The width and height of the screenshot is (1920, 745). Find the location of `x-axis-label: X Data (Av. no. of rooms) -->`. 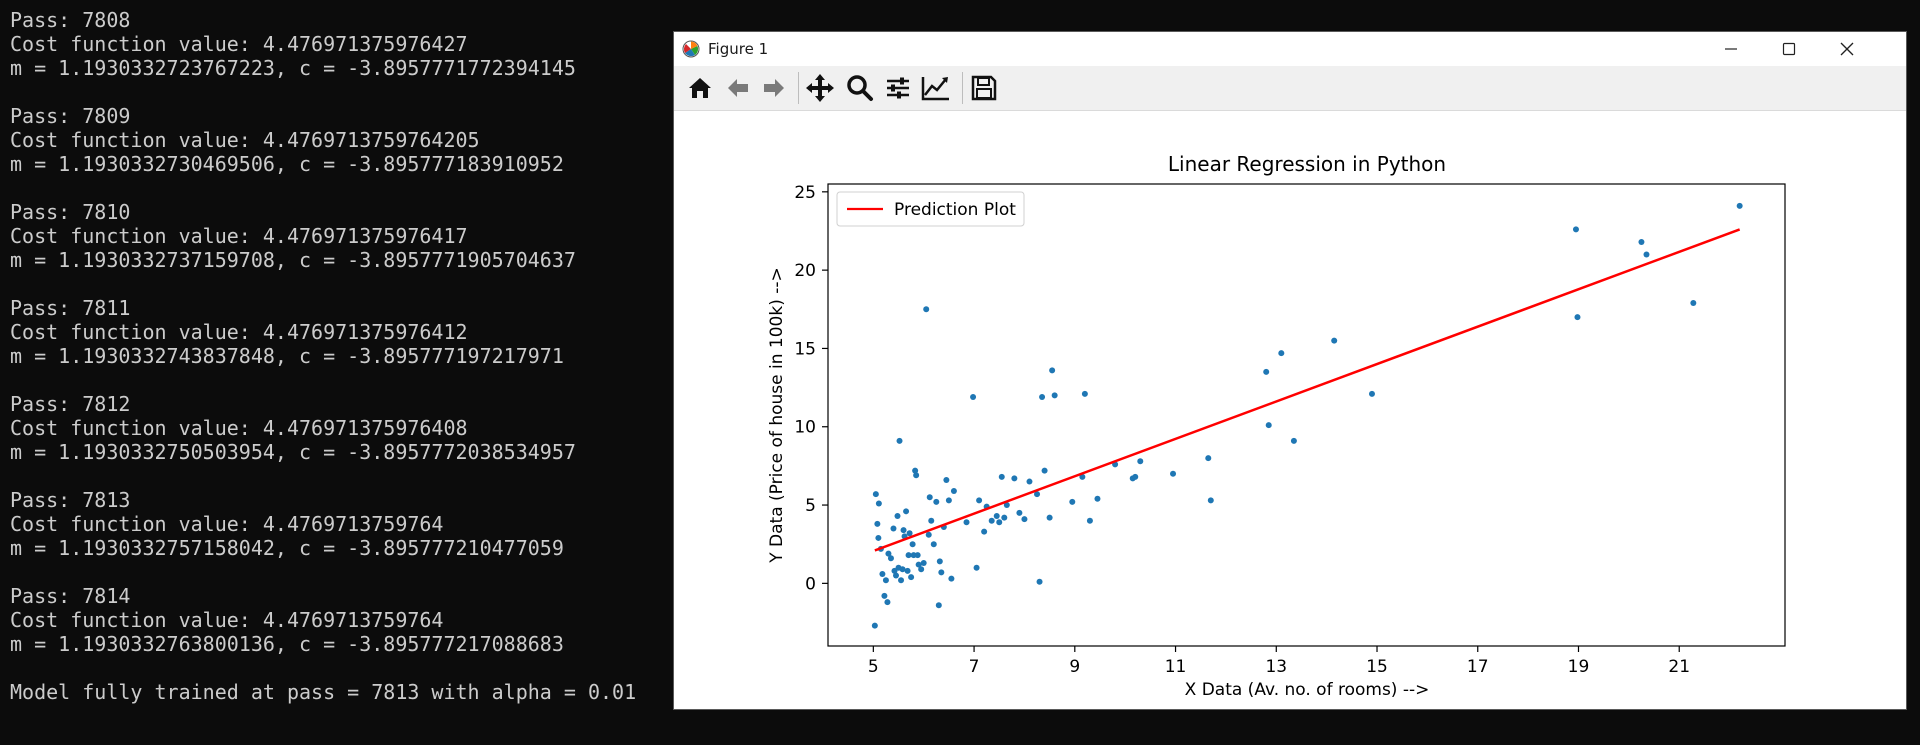

x-axis-label: X Data (Av. no. of rooms) --> is located at coordinates (1307, 690).